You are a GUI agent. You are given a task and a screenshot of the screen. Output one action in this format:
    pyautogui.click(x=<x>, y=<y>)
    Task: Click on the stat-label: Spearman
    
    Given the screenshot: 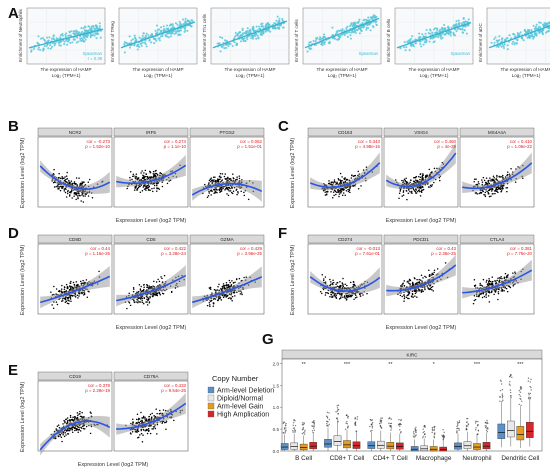 What is the action you would take?
    pyautogui.click(x=461, y=53)
    